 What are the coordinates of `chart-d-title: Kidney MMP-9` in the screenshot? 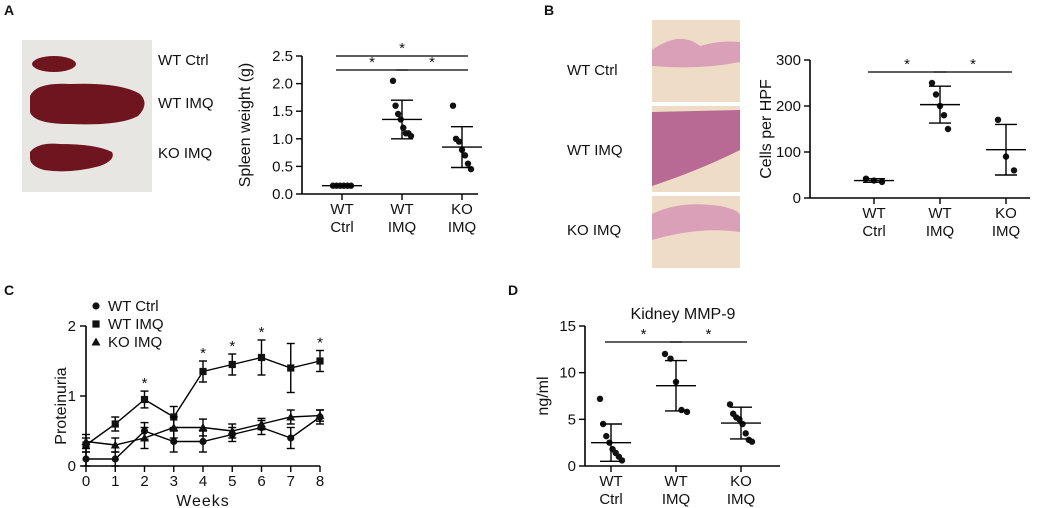 It's located at (683, 314).